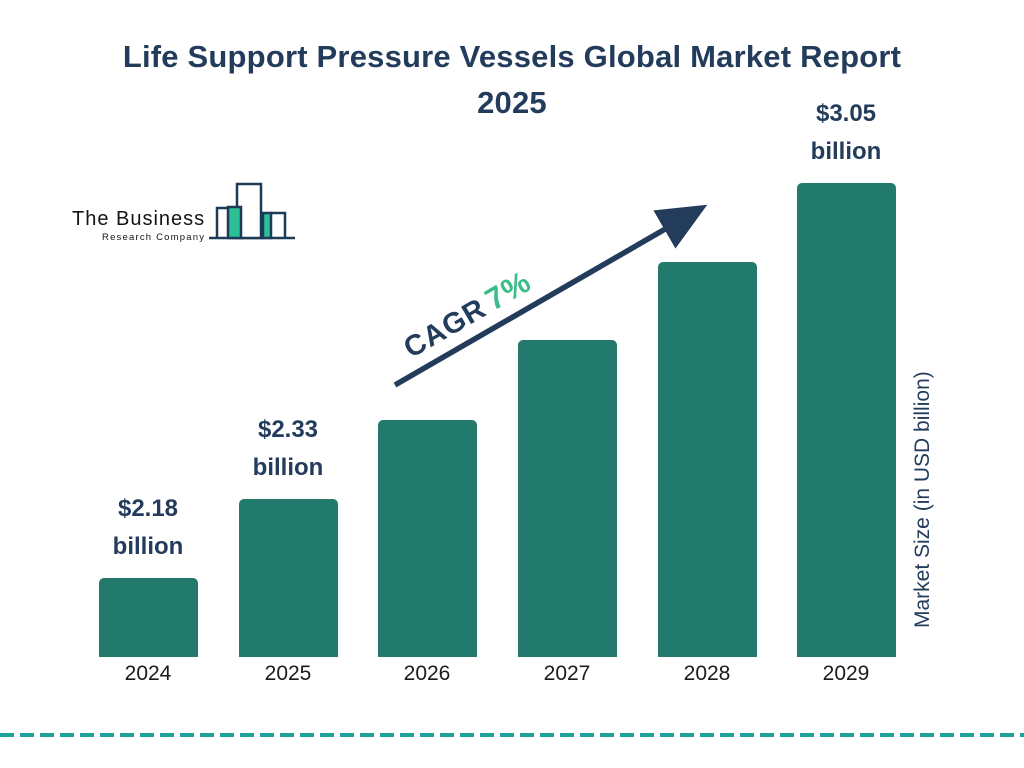  Describe the element at coordinates (139, 219) in the screenshot. I see `logo-name: The Business` at that location.